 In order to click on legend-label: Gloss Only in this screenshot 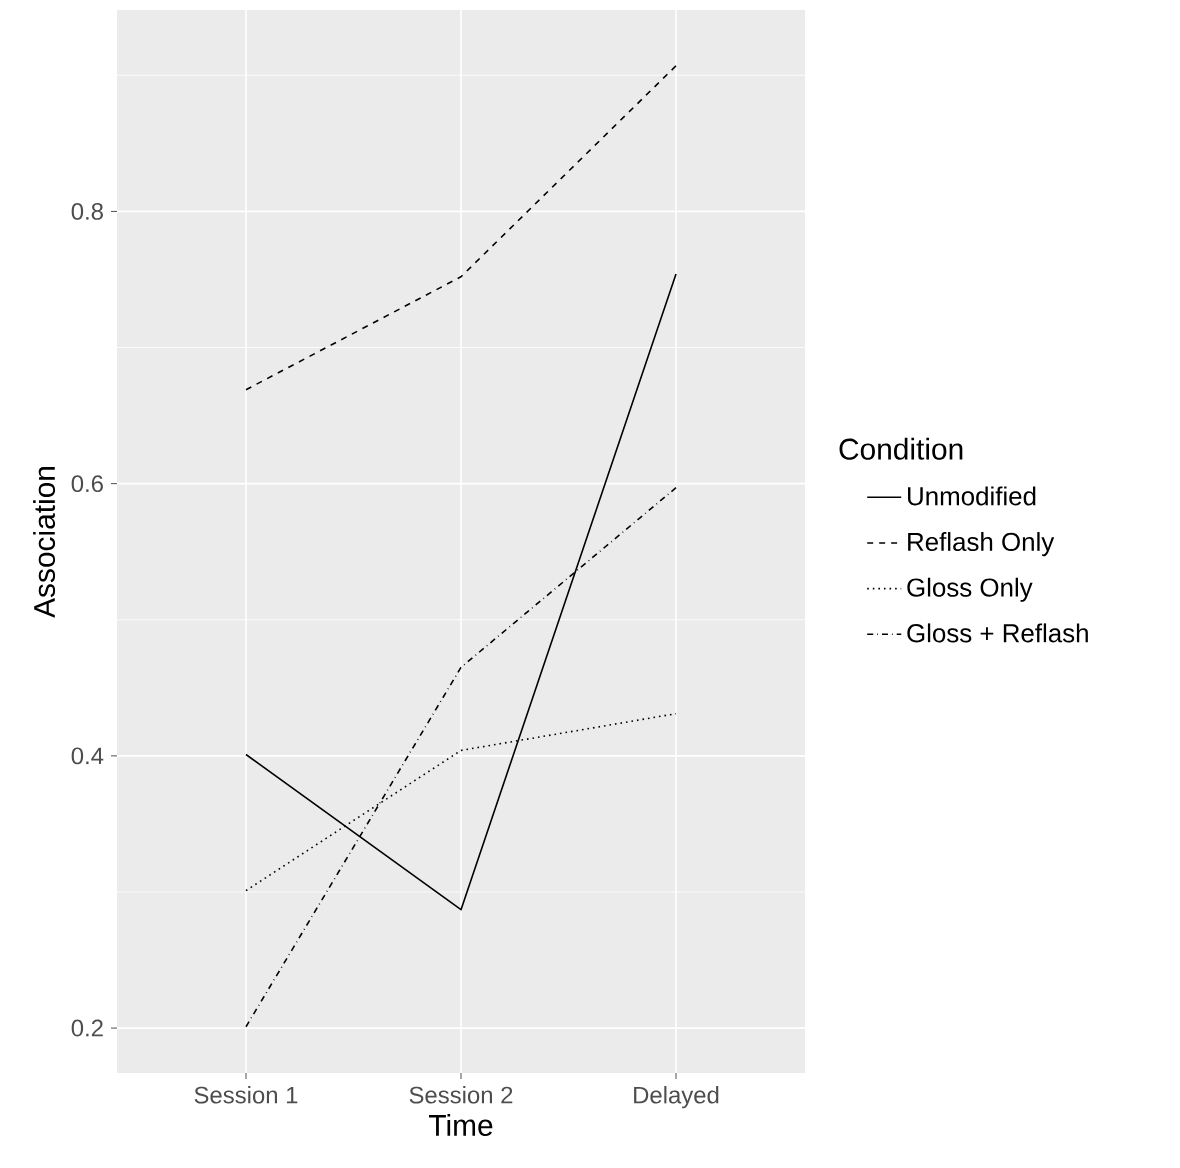, I will do `click(970, 589)`.